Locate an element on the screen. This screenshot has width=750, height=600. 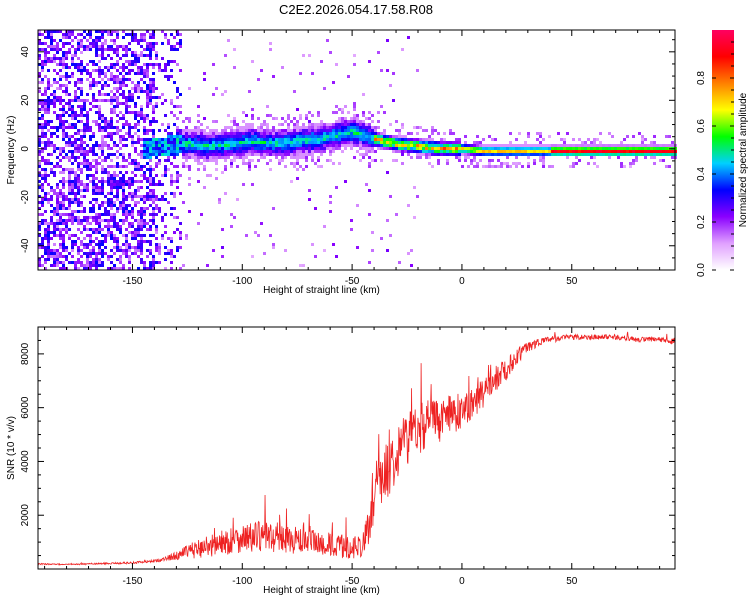
snr-y-tick-label: 4000 is located at coordinates (25, 461).